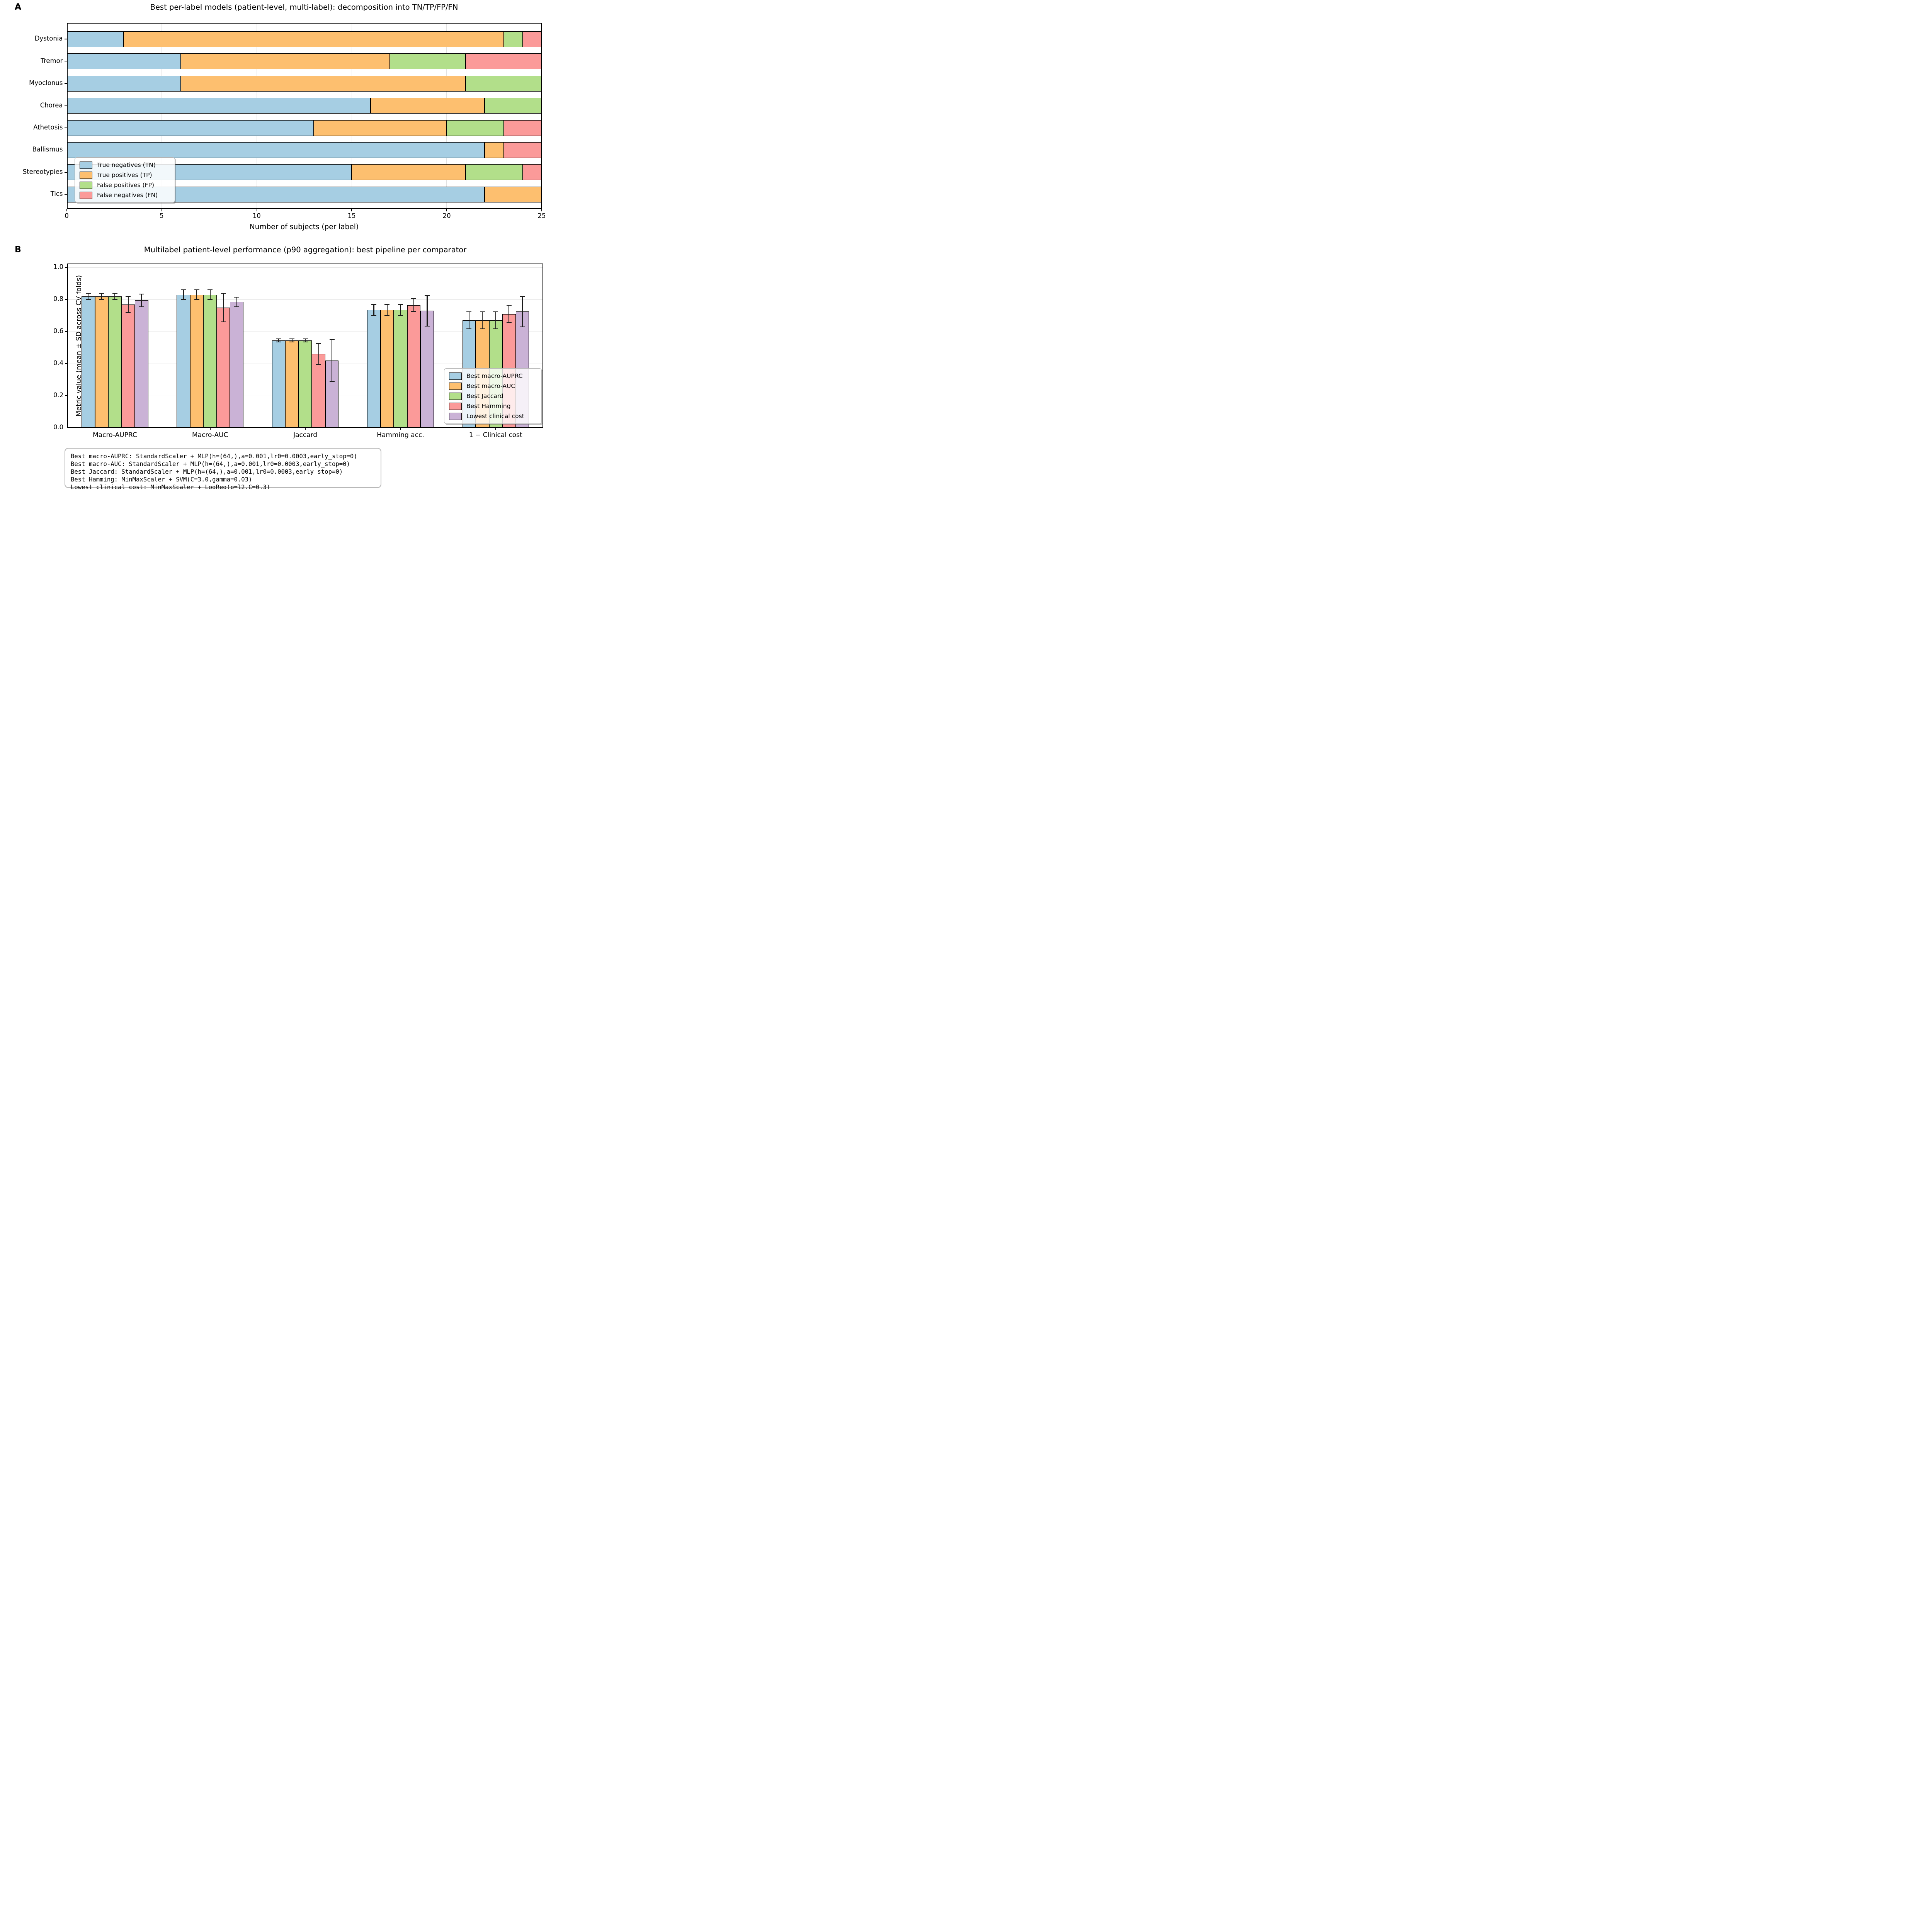 This screenshot has width=1932, height=1932. Describe the element at coordinates (304, 227) in the screenshot. I see `panel-a-xaxis-label: Number of subjects (per label)` at that location.